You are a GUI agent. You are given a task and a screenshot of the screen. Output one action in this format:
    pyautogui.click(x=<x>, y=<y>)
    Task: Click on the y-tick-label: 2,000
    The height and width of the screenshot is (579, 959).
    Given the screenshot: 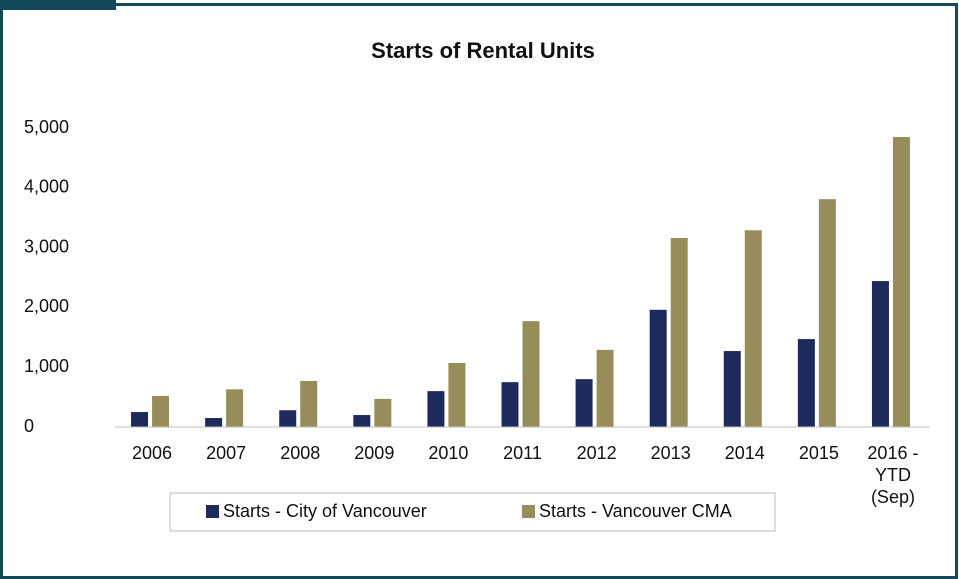 What is the action you would take?
    pyautogui.click(x=46, y=306)
    